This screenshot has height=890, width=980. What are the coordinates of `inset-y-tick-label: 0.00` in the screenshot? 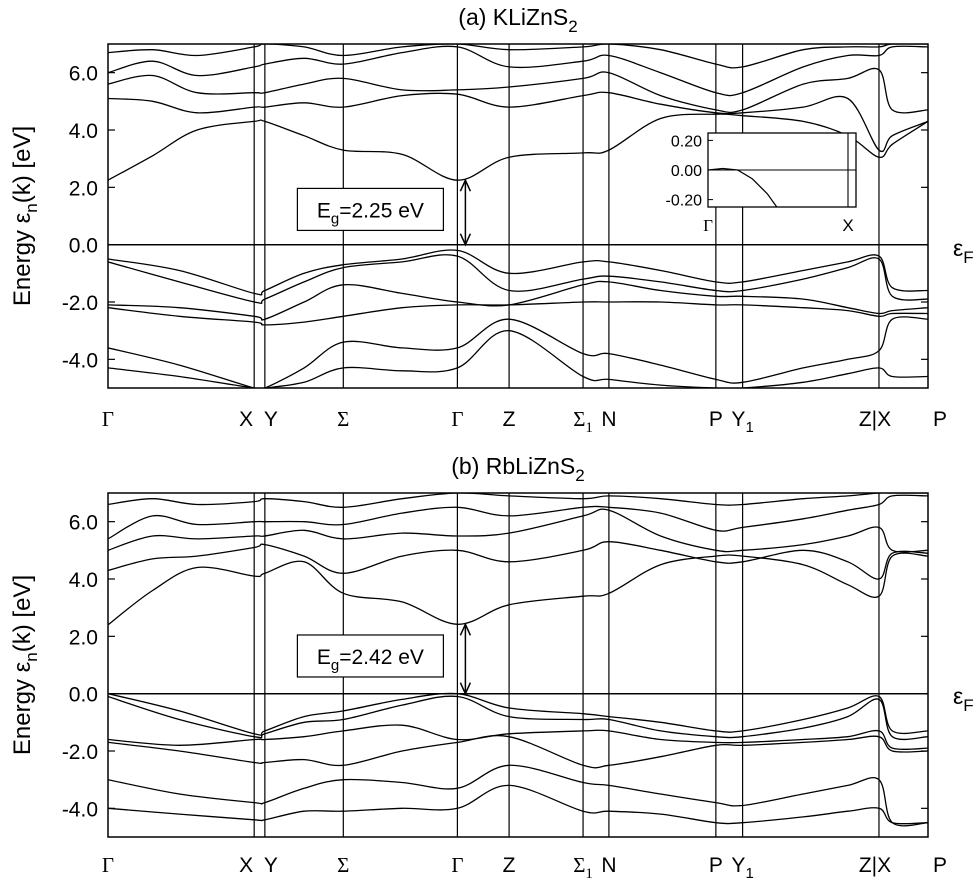 It's located at (686, 171).